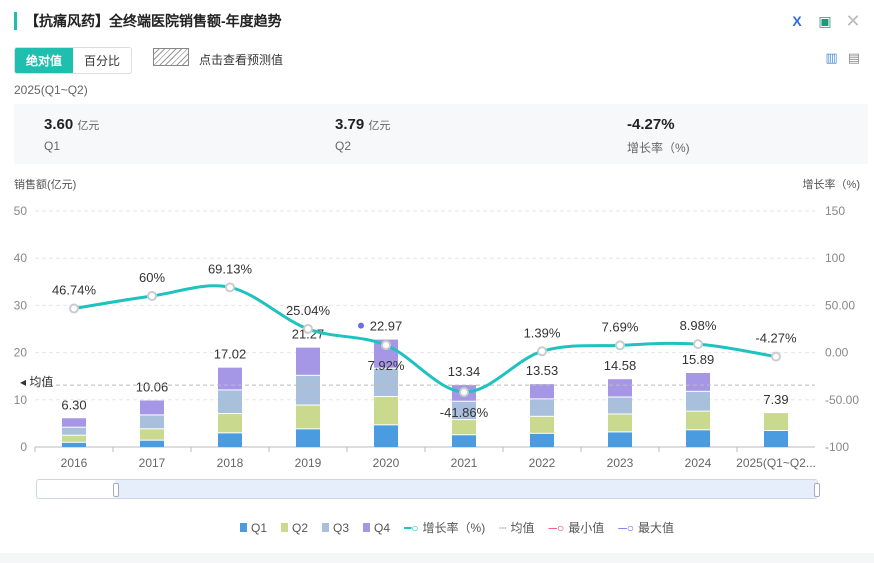 This screenshot has height=563, width=874. Describe the element at coordinates (152, 463) in the screenshot. I see `x-tick-label: 2017` at that location.